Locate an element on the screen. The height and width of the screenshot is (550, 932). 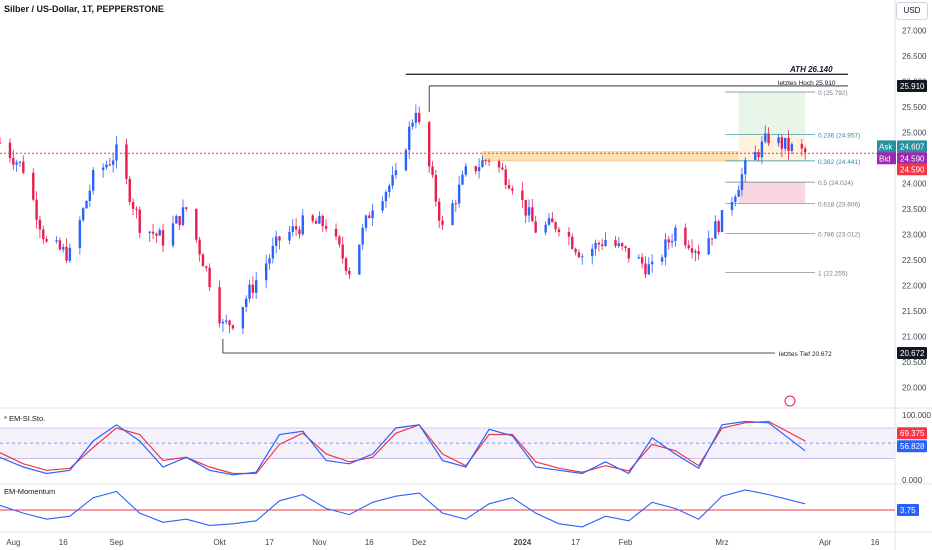
fib-upper-zone is located at coordinates (772, 113).